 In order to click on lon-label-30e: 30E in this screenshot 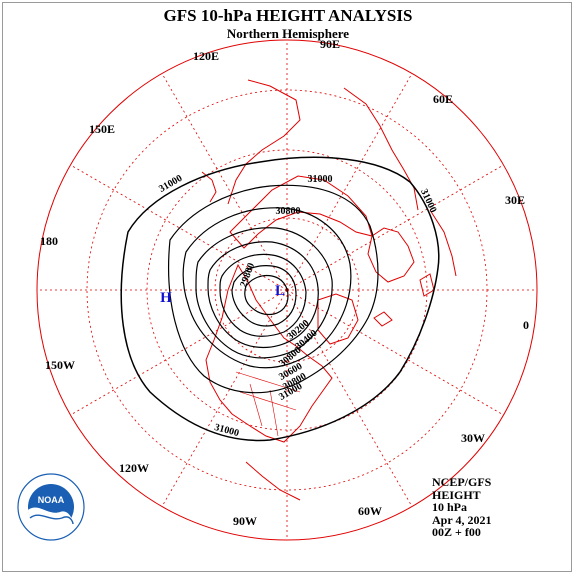, I will do `click(515, 200)`.